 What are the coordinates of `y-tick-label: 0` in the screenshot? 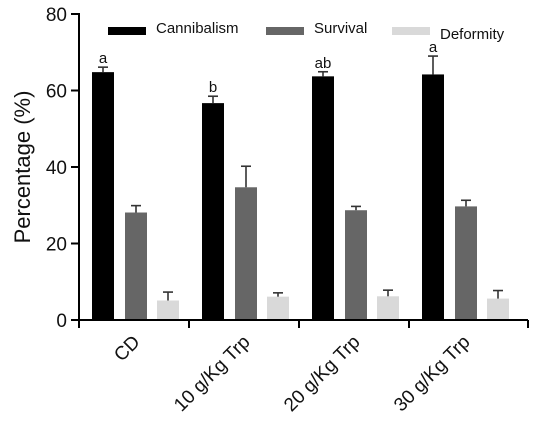 It's located at (61, 321).